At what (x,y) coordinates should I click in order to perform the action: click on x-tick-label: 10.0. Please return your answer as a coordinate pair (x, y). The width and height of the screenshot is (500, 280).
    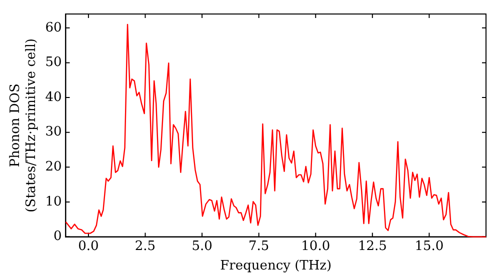
    Looking at the image, I should click on (315, 246).